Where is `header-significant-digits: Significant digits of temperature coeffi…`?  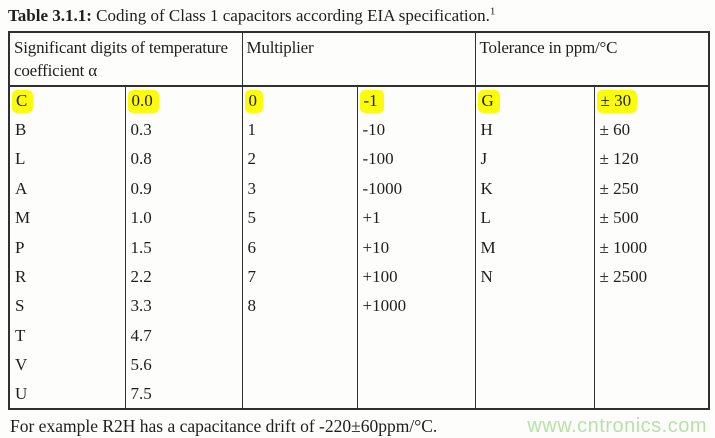 header-significant-digits: Significant digits of temperature coeffi… is located at coordinates (125, 59).